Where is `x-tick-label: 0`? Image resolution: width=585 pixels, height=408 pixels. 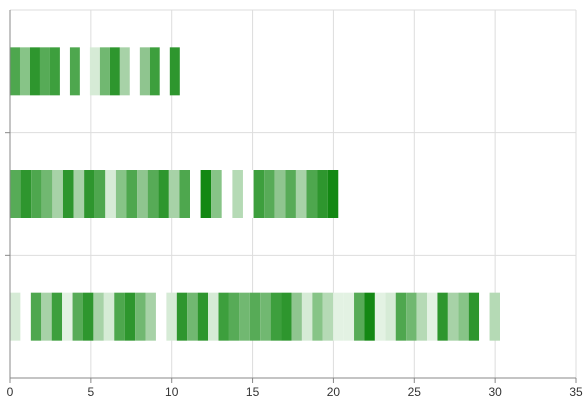 x-tick-label: 0 is located at coordinates (10, 392).